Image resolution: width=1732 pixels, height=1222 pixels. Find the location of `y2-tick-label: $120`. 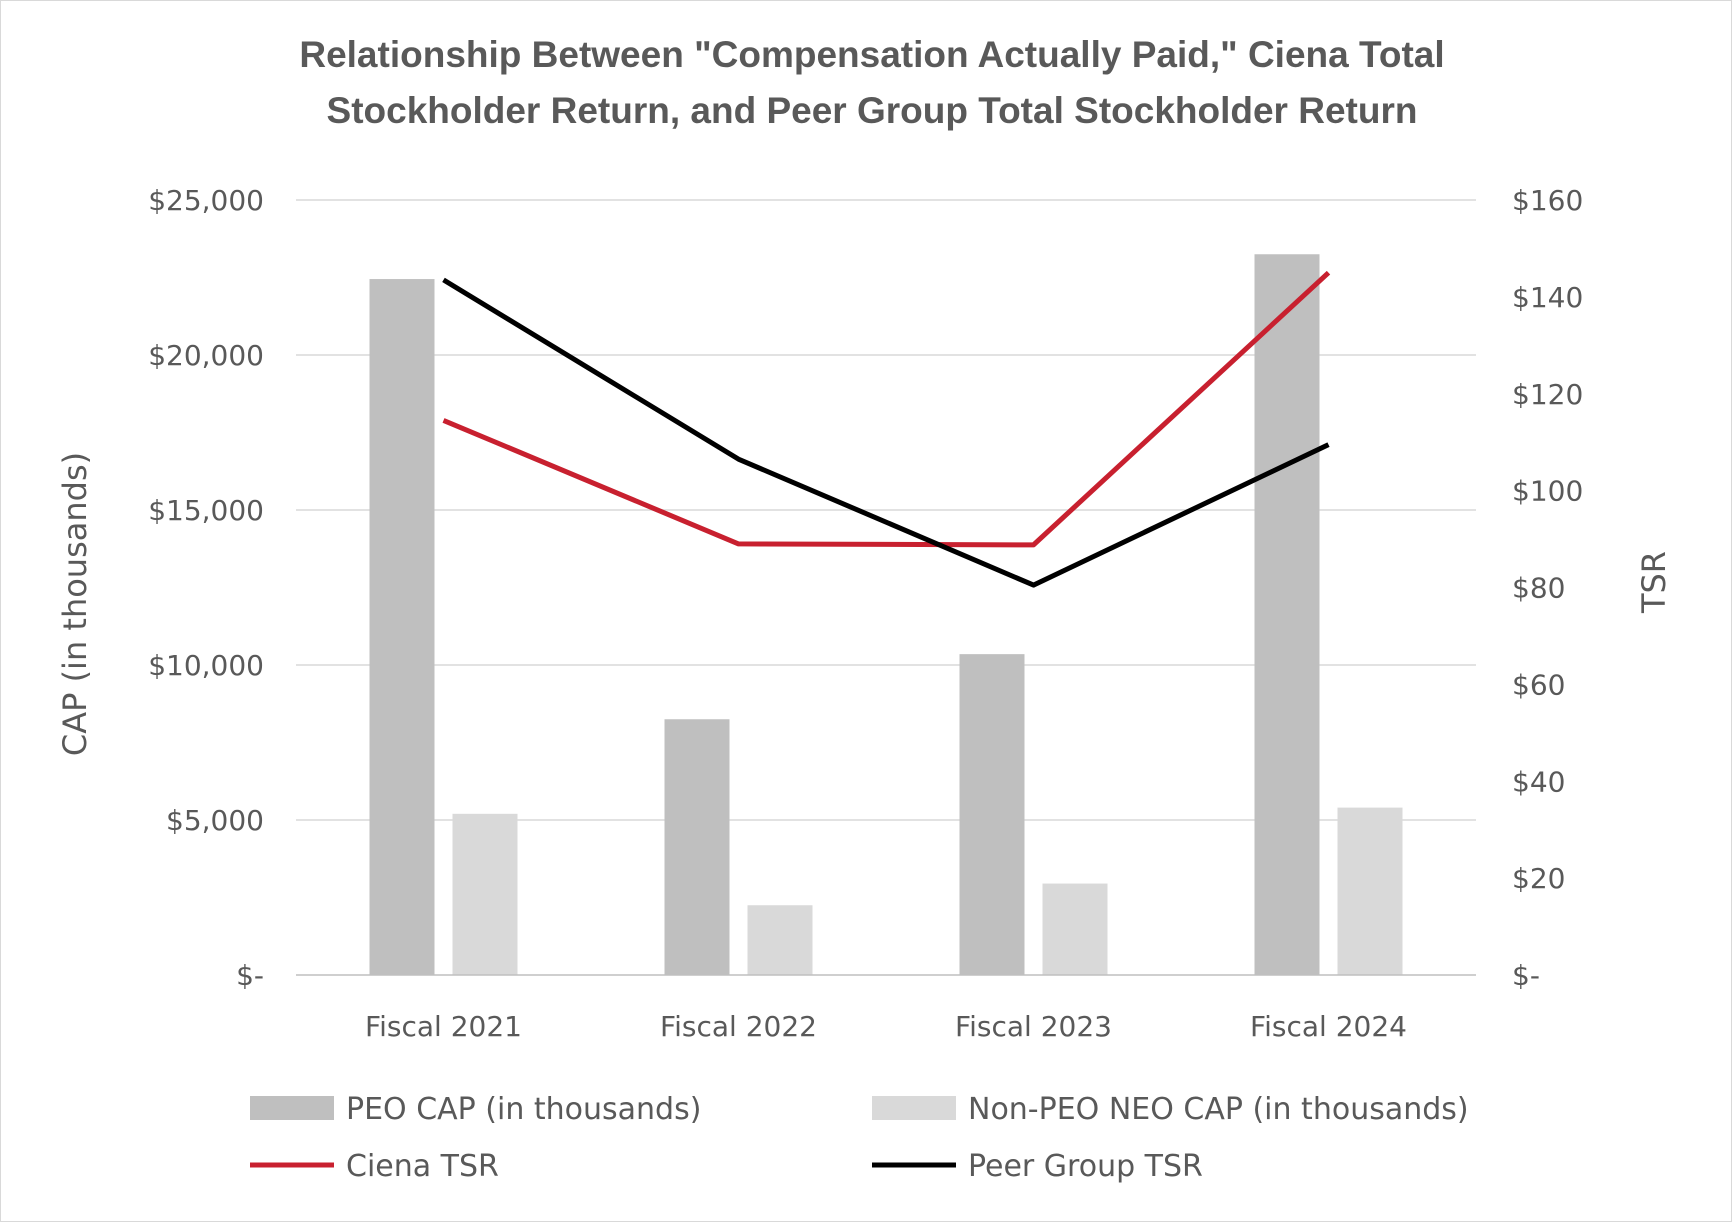

y2-tick-label: $120 is located at coordinates (1547, 394).